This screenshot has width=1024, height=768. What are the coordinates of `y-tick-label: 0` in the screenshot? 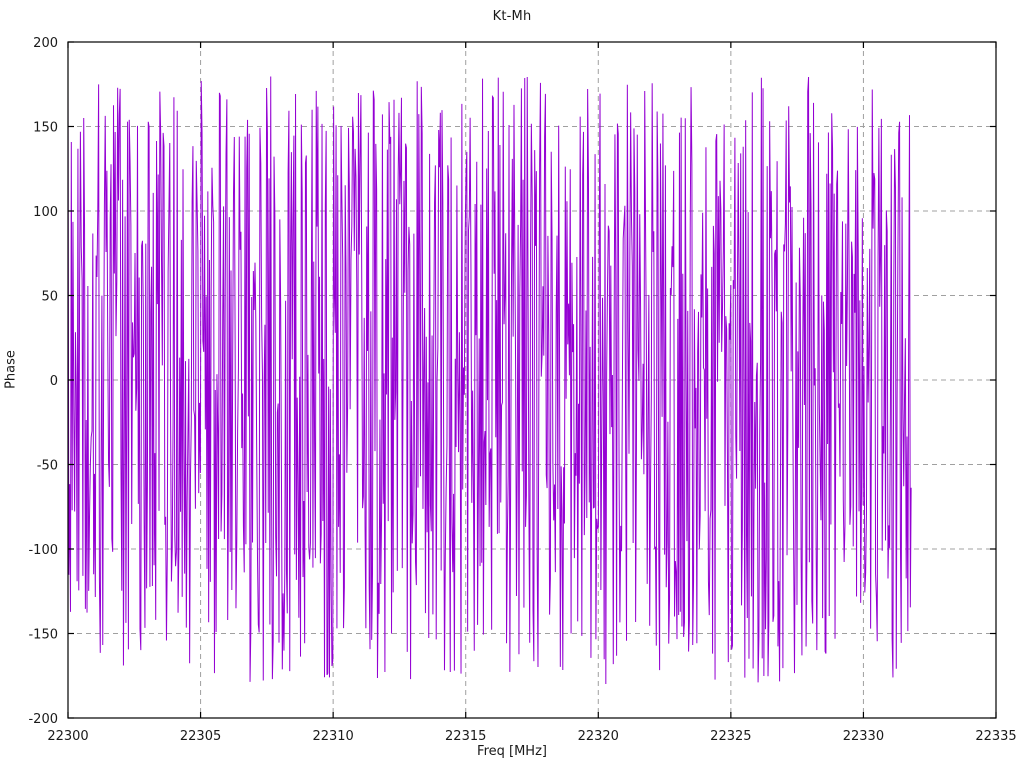 It's located at (54, 381).